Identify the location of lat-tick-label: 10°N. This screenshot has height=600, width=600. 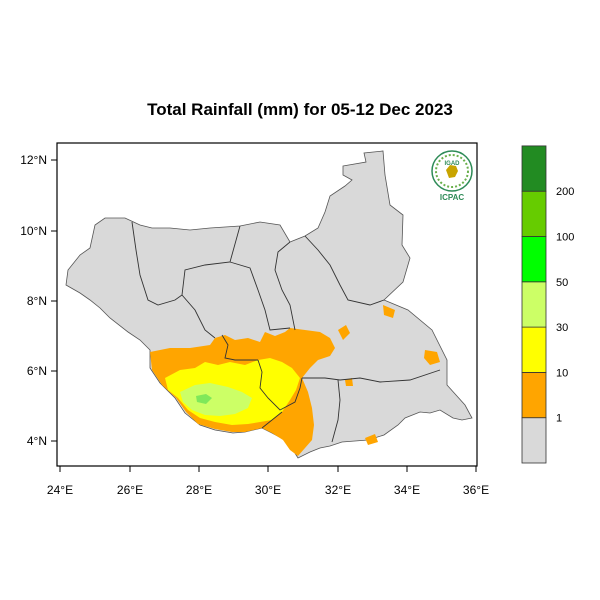
(33, 231).